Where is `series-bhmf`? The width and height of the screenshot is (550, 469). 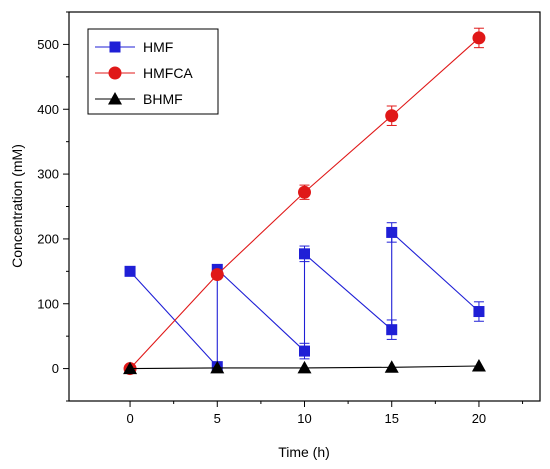 series-bhmf is located at coordinates (304, 366).